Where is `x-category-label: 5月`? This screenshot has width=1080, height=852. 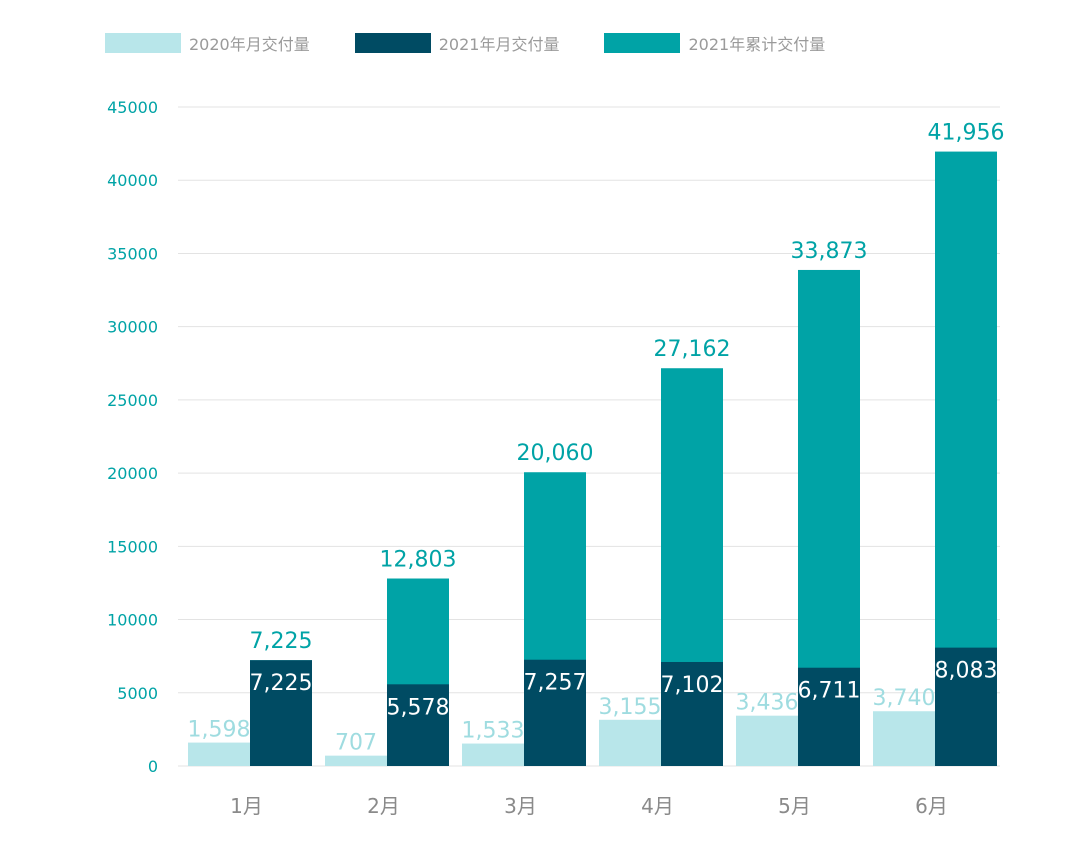 x-category-label: 5月 is located at coordinates (794, 806).